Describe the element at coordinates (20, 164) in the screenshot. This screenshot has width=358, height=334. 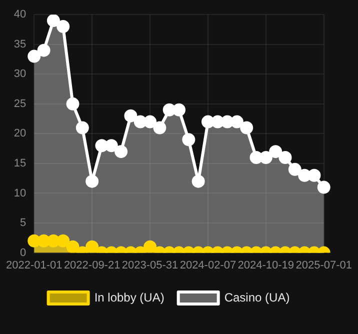
I see `y-tick-label: 15` at that location.